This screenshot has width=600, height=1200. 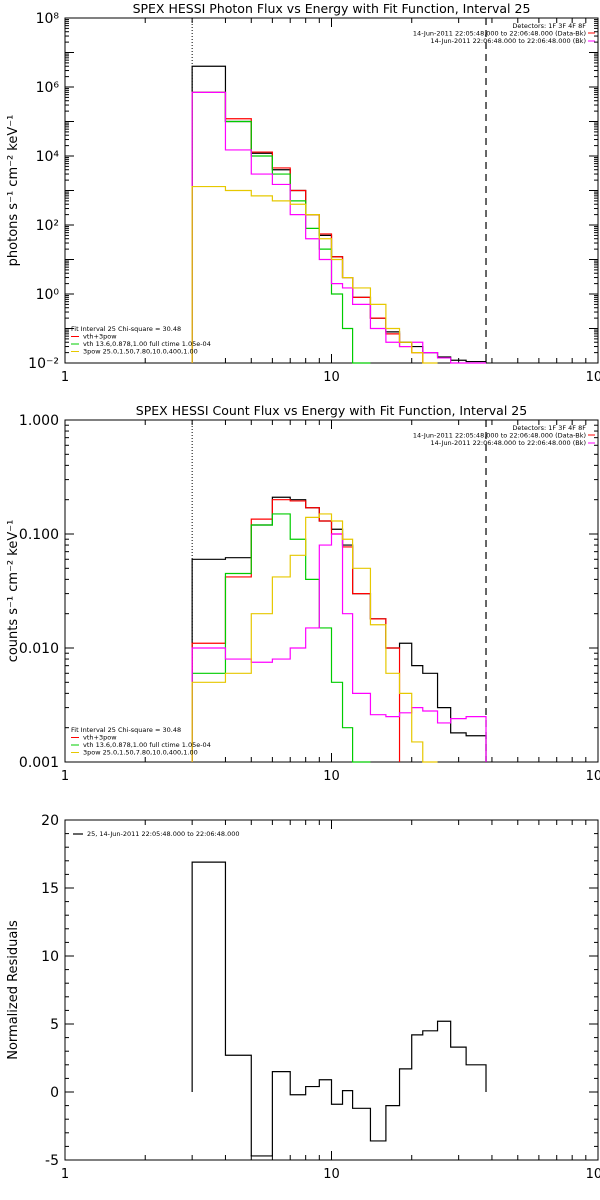 I want to click on panel2-ytick-label: 0.010, so click(x=39, y=649).